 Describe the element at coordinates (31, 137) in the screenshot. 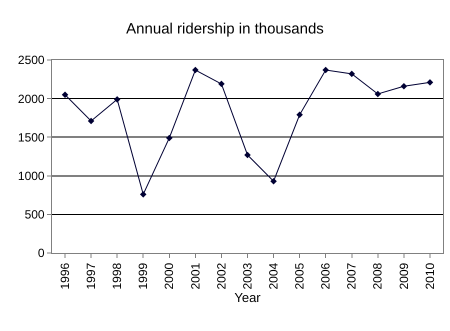

I see `y-tick-label: 1500` at that location.